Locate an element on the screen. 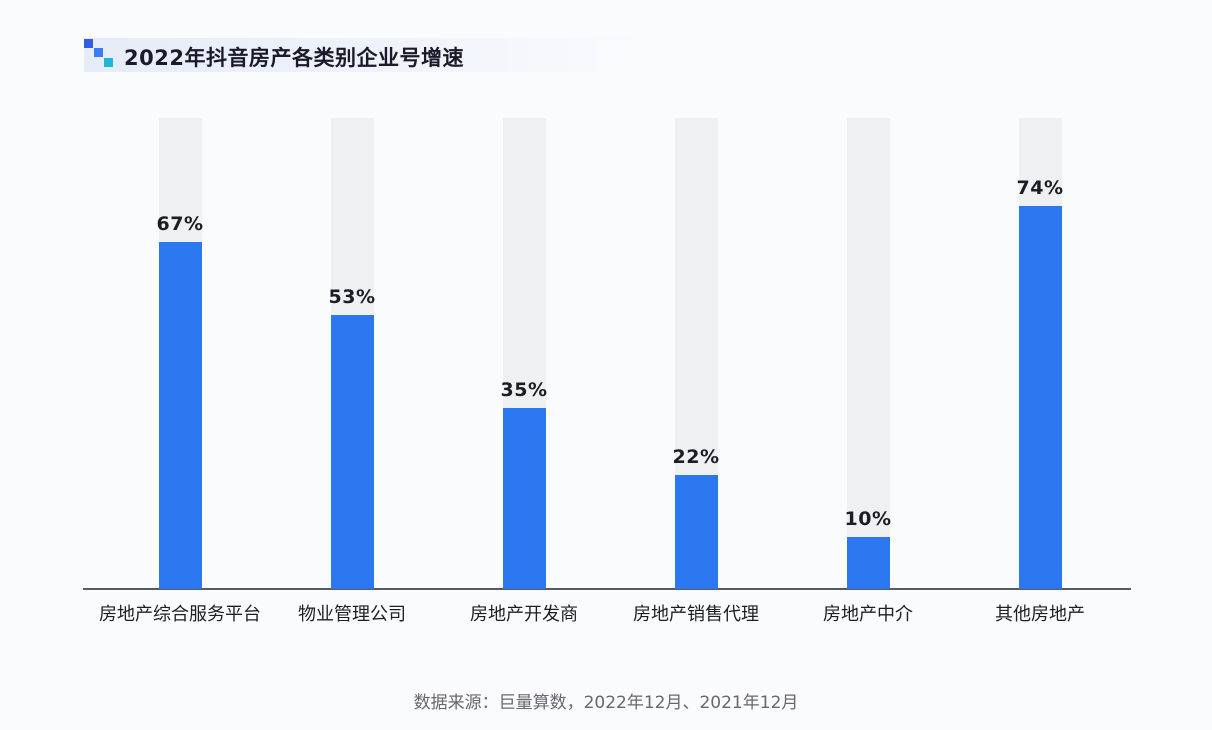 The width and height of the screenshot is (1212, 730). data-source-note: 数据来源：巨量算数，2022年12月、2021年12月 is located at coordinates (606, 703).